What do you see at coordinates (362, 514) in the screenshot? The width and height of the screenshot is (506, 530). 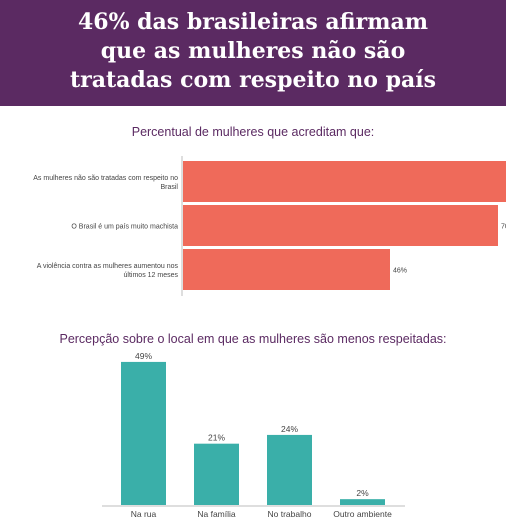 I see `vertical-bar-category-label: Outro ambiente` at bounding box center [362, 514].